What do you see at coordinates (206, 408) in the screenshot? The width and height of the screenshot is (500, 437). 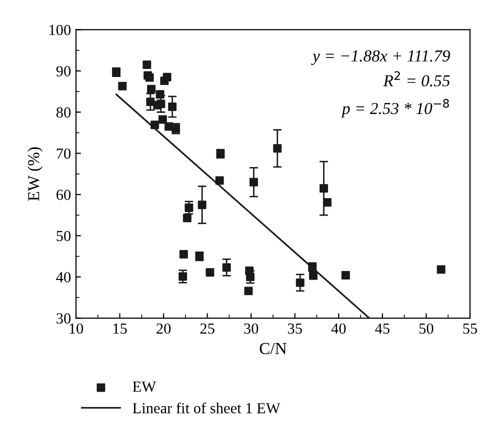 I see `legend-label: Linear fit of sheet 1 EW` at bounding box center [206, 408].